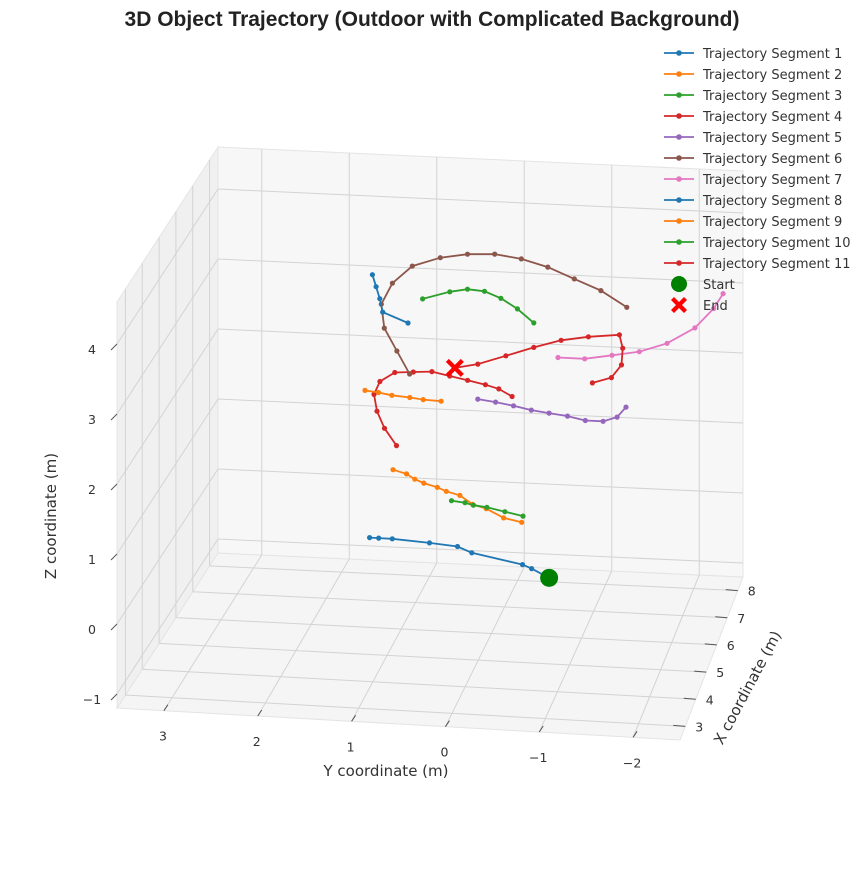 The height and width of the screenshot is (889, 865). What do you see at coordinates (710, 699) in the screenshot?
I see `x-tick-label: 4` at bounding box center [710, 699].